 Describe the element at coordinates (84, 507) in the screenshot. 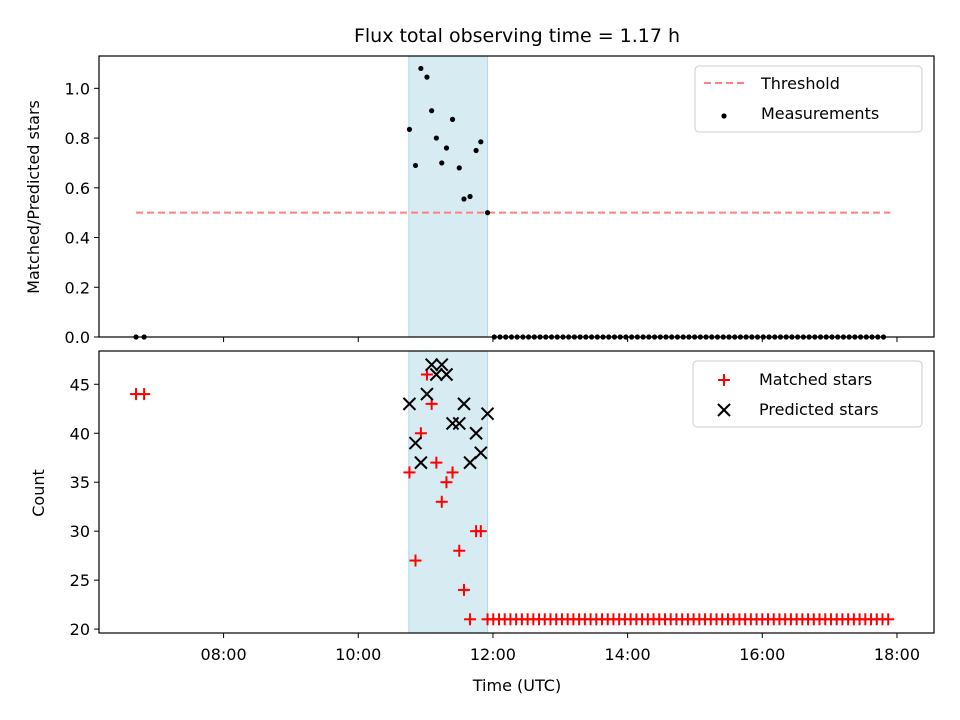

I see `bottom-y-ticks: 20 25 30 35 40 45` at that location.